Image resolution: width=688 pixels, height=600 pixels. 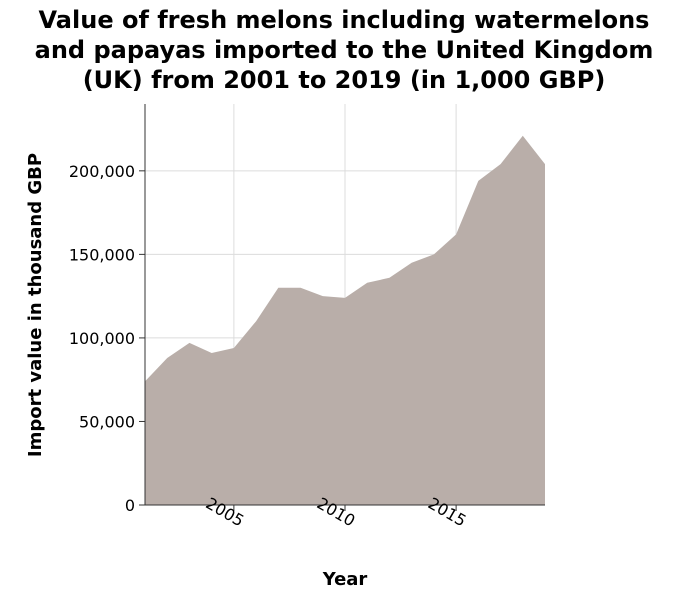 What do you see at coordinates (35, 305) in the screenshot?
I see `y-axis-title: Import value in thousand GBP` at bounding box center [35, 305].